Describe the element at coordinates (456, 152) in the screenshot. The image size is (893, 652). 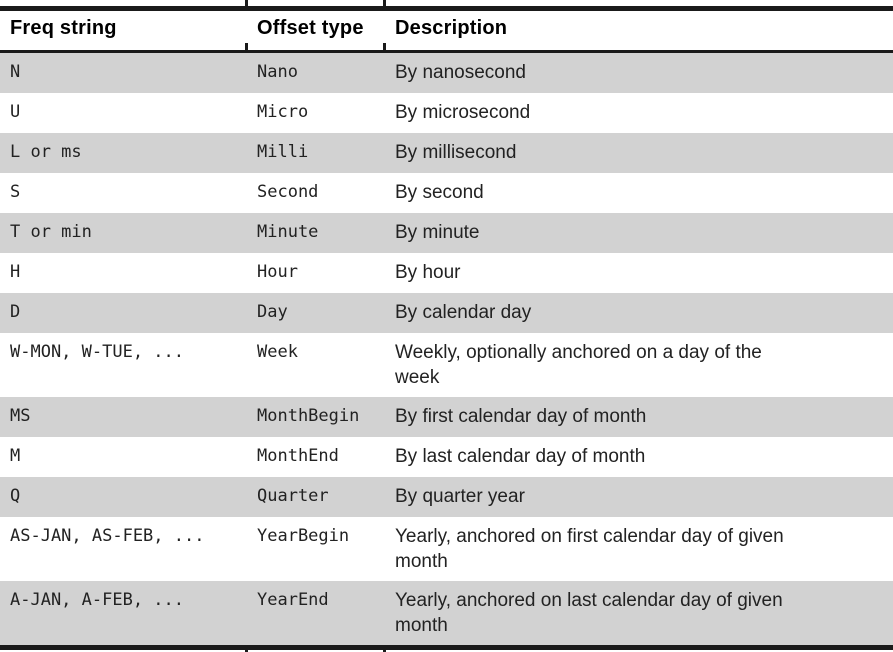
I see `description-cell: By millisecond` at that location.